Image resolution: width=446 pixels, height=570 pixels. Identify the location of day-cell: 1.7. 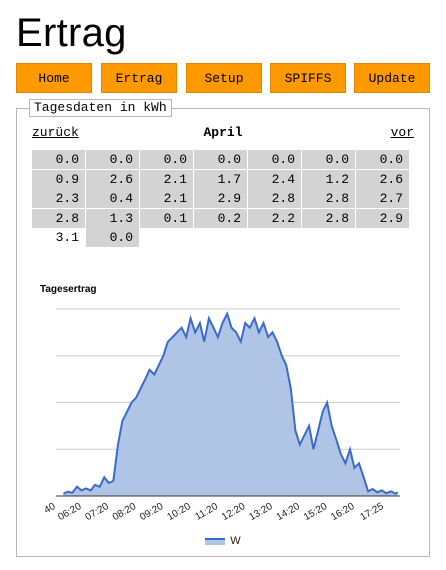
(220, 179).